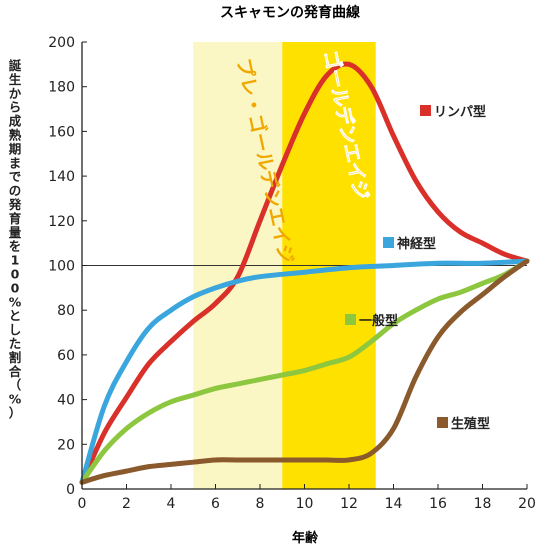 This screenshot has height=550, width=549. What do you see at coordinates (15, 343) in the screenshot?
I see `y-axis-label-char: た` at bounding box center [15, 343].